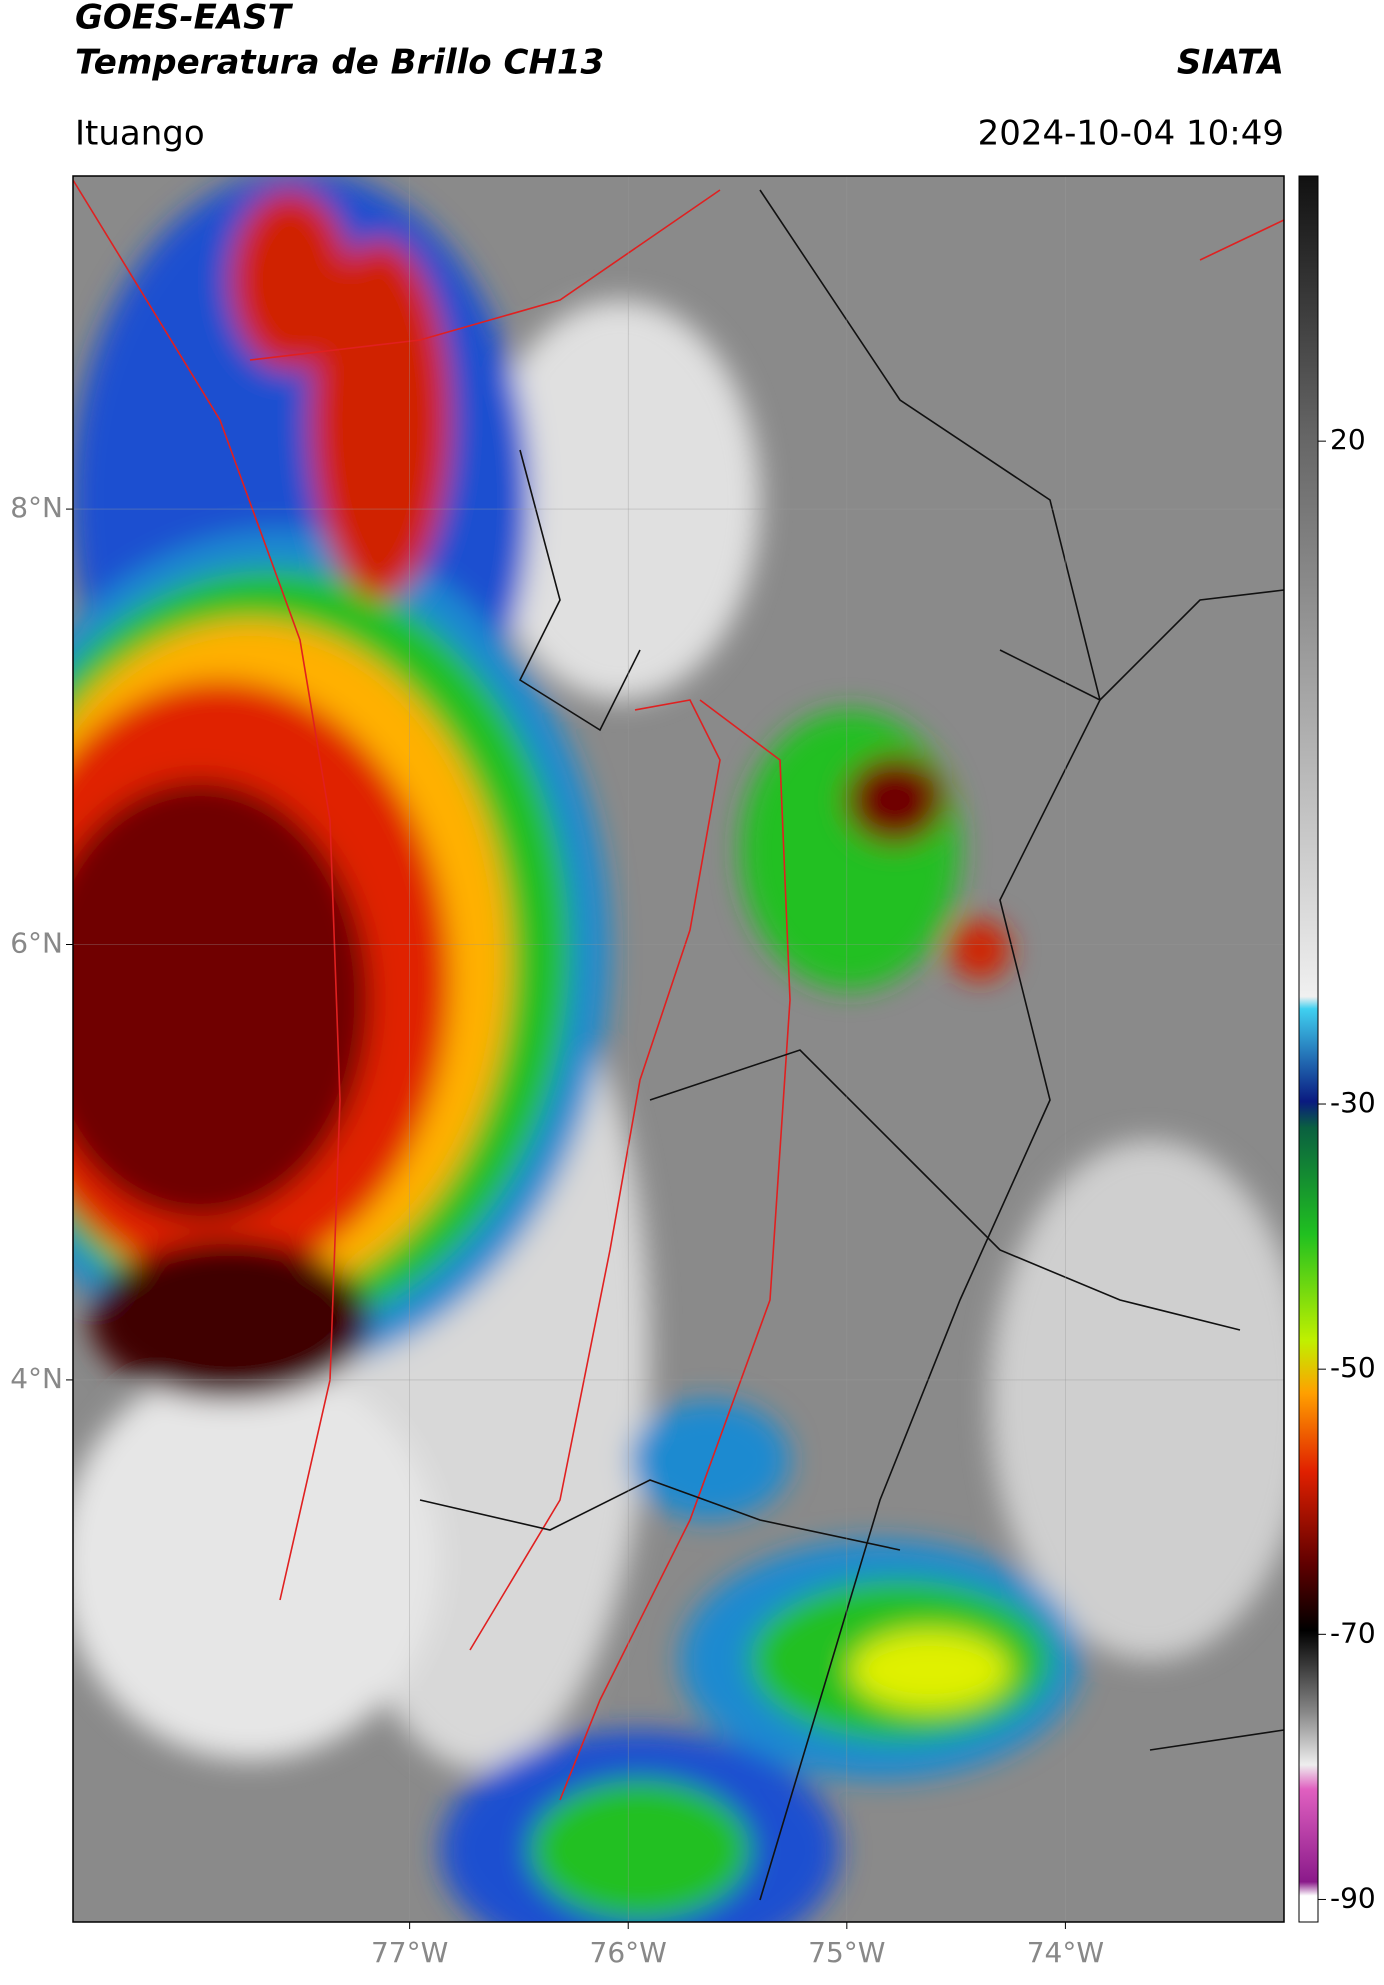 The width and height of the screenshot is (1384, 1985). Describe the element at coordinates (1348, 439) in the screenshot. I see `colorbar-tick-label: 20` at that location.